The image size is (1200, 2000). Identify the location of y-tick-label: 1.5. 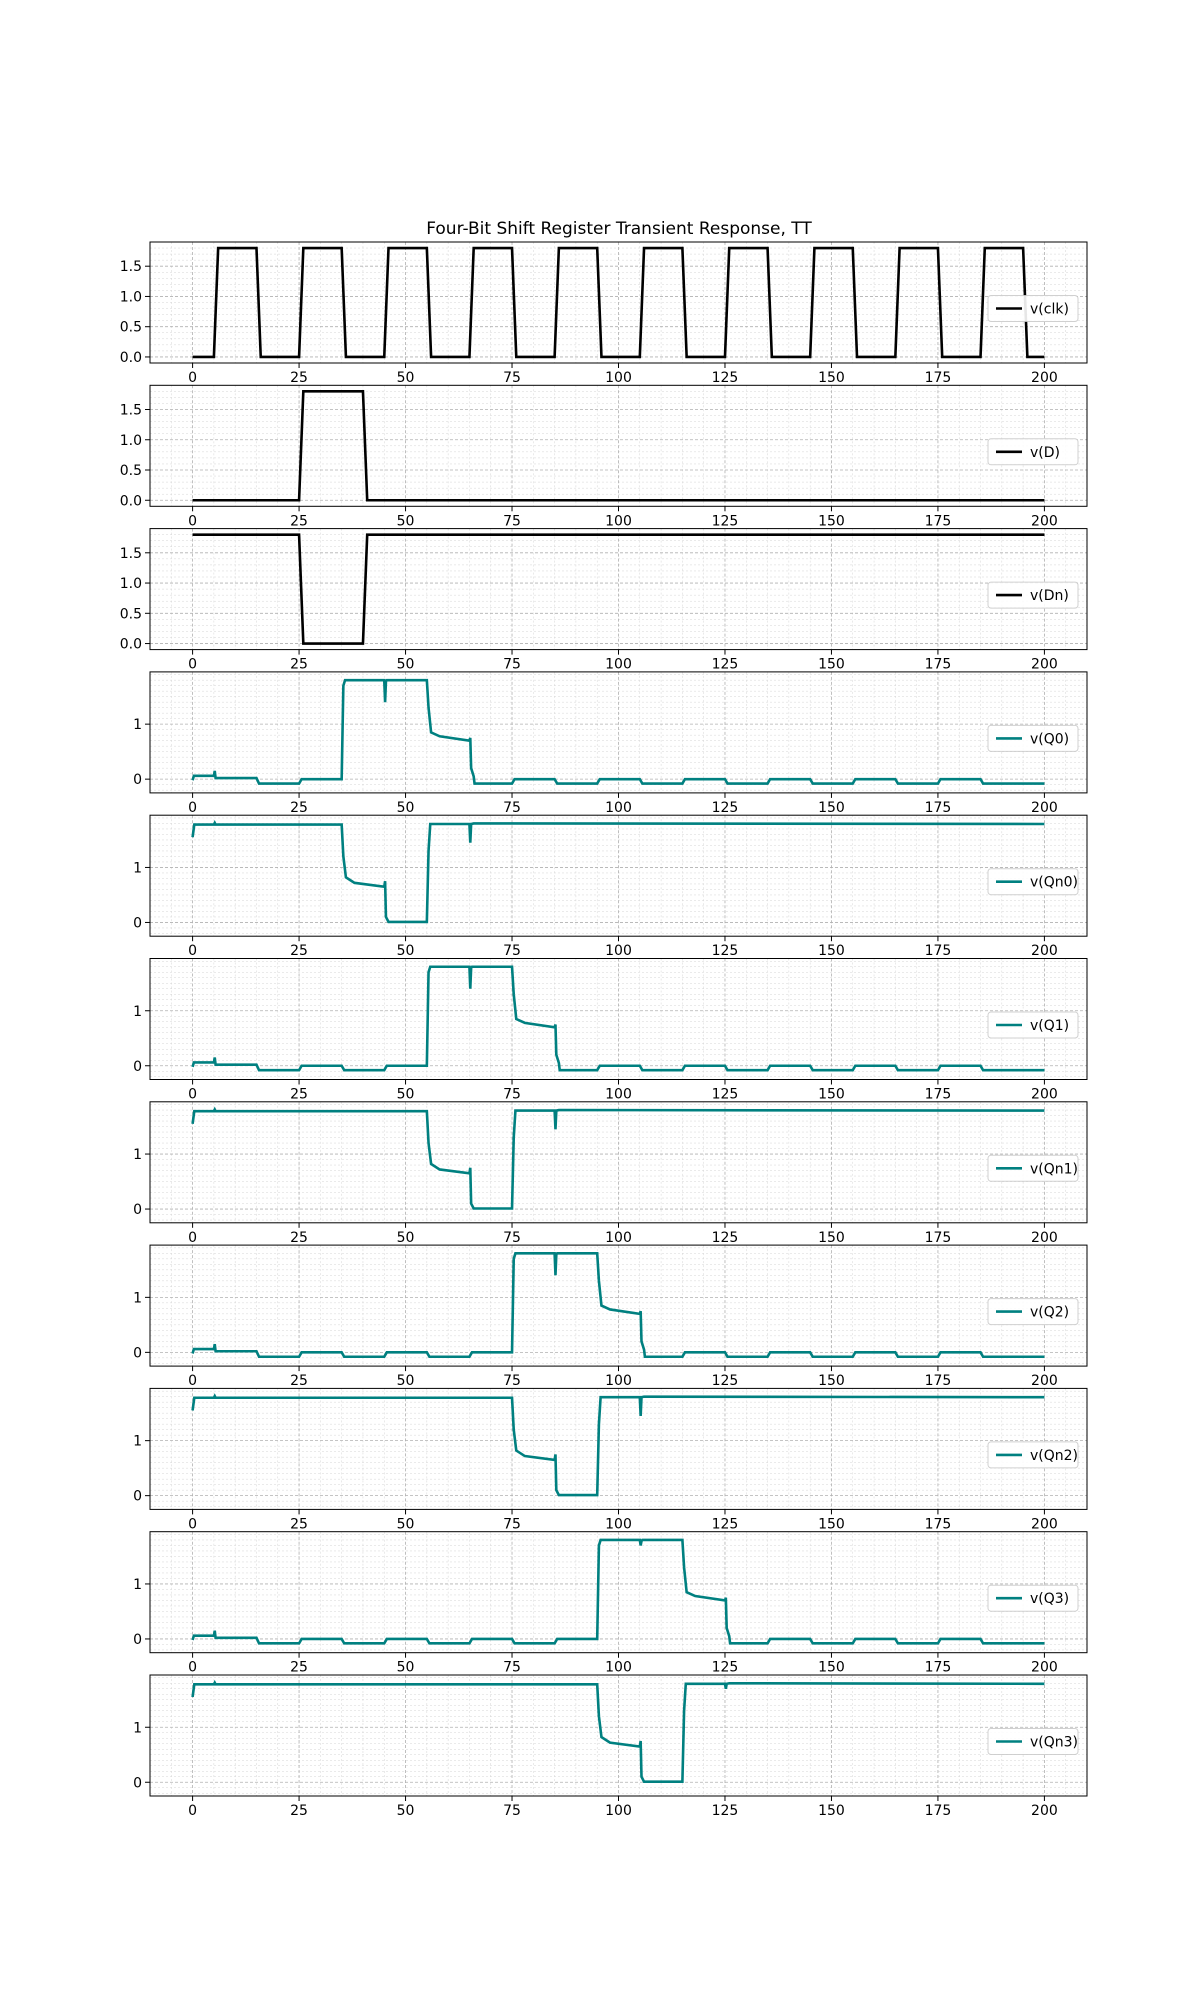
(131, 411).